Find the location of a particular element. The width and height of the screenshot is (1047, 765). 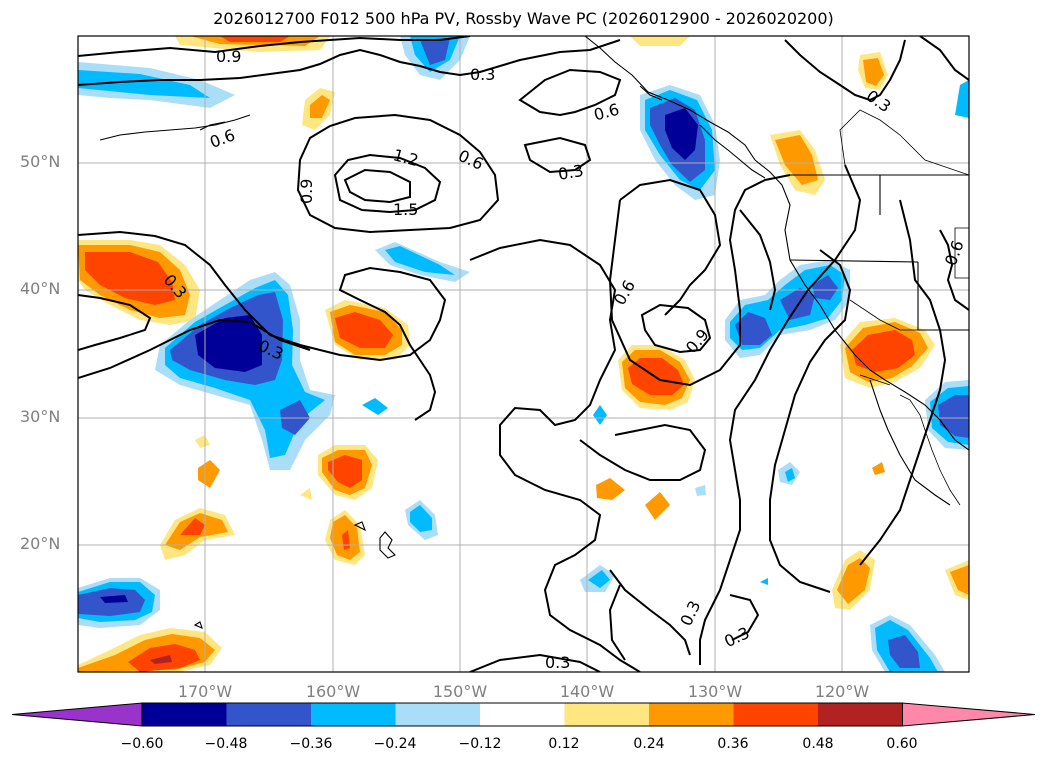

colorbar-tick: 0.36 is located at coordinates (733, 744).